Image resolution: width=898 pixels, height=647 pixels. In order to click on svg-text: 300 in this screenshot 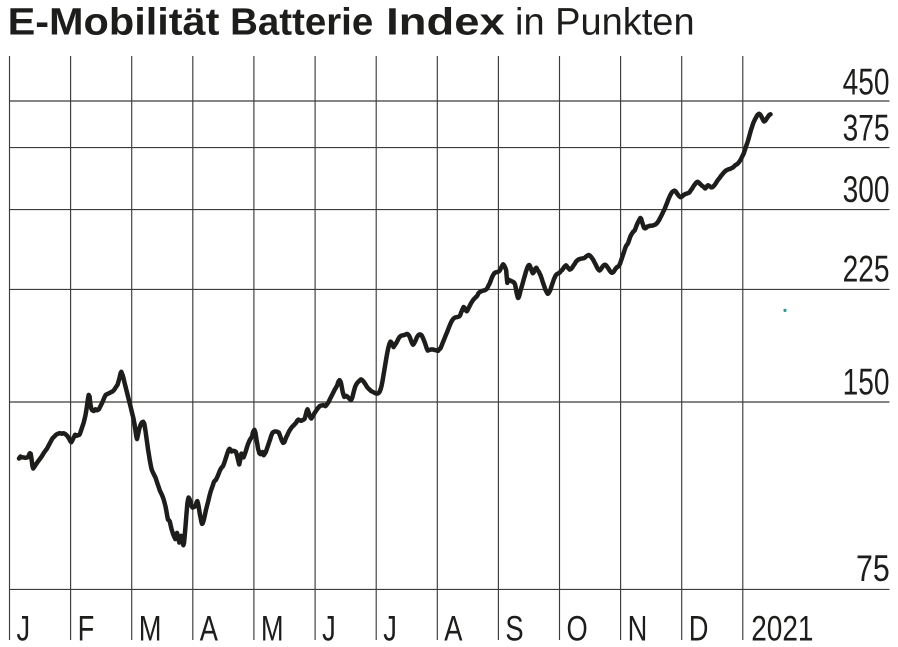, I will do `click(866, 189)`.